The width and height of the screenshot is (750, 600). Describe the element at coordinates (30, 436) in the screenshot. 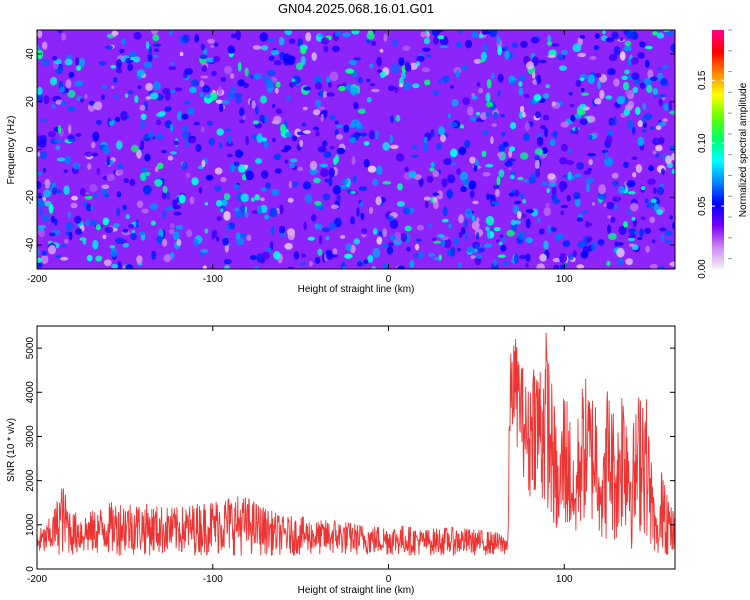

I see `snr-y-tick-label: 3000` at that location.